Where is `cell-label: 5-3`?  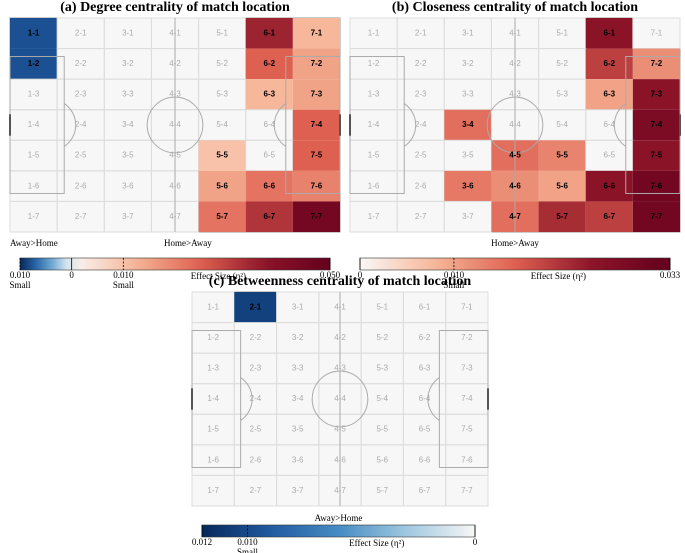 cell-label: 5-3 is located at coordinates (383, 368).